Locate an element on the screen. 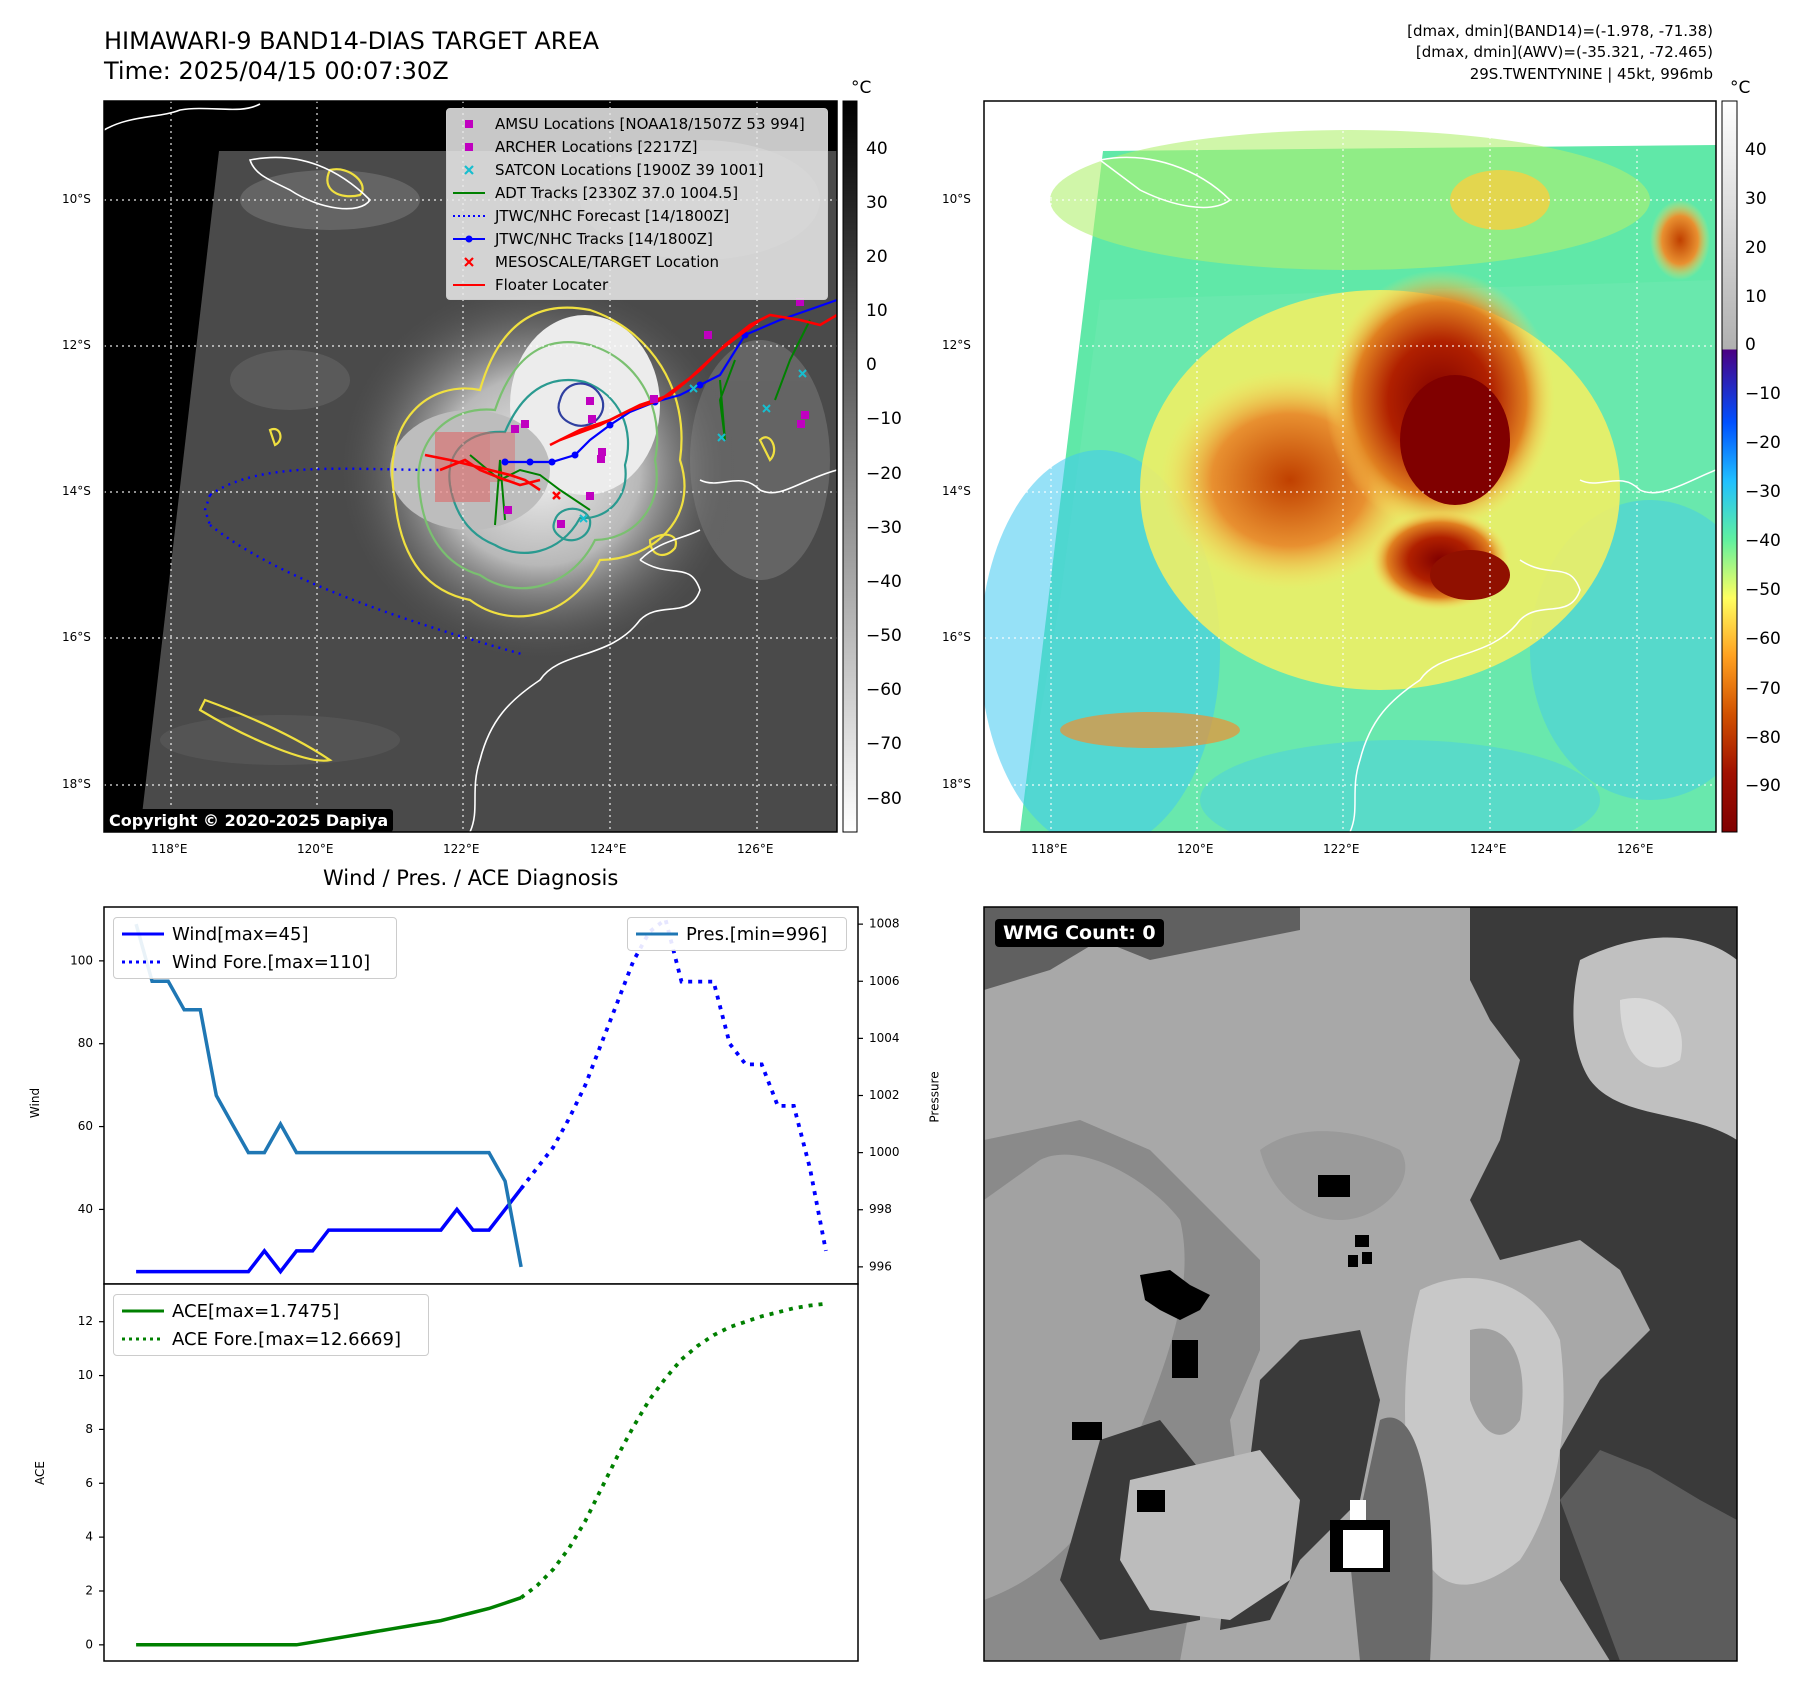 The image size is (1797, 1690). wind-ytick-label: 100 is located at coordinates (81, 960).